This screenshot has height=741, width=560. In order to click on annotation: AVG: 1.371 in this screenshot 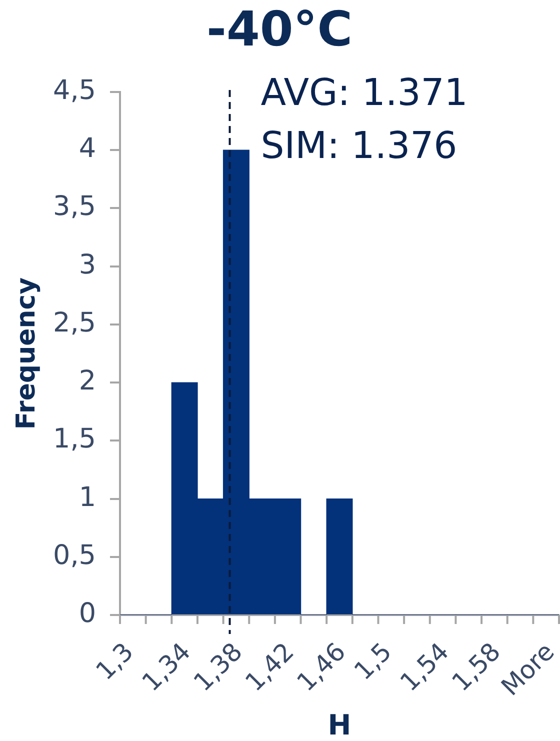, I will do `click(364, 92)`.